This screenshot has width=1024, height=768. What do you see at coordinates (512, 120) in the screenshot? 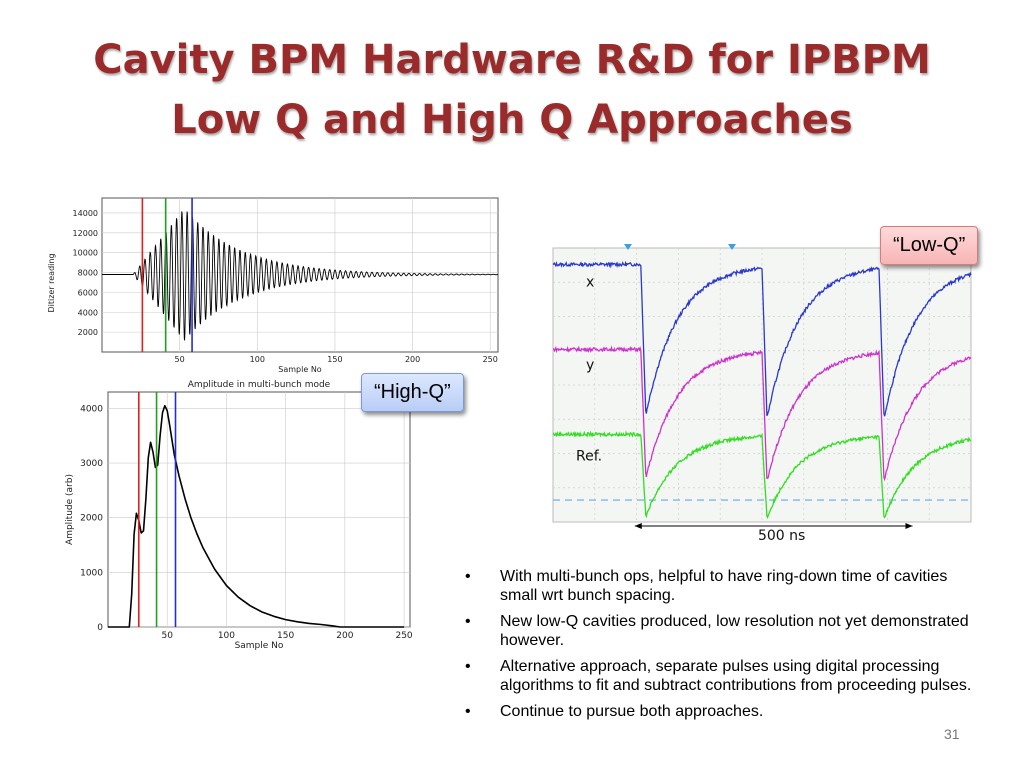
I see `title-line-2: Low Q and High Q Approaches` at bounding box center [512, 120].